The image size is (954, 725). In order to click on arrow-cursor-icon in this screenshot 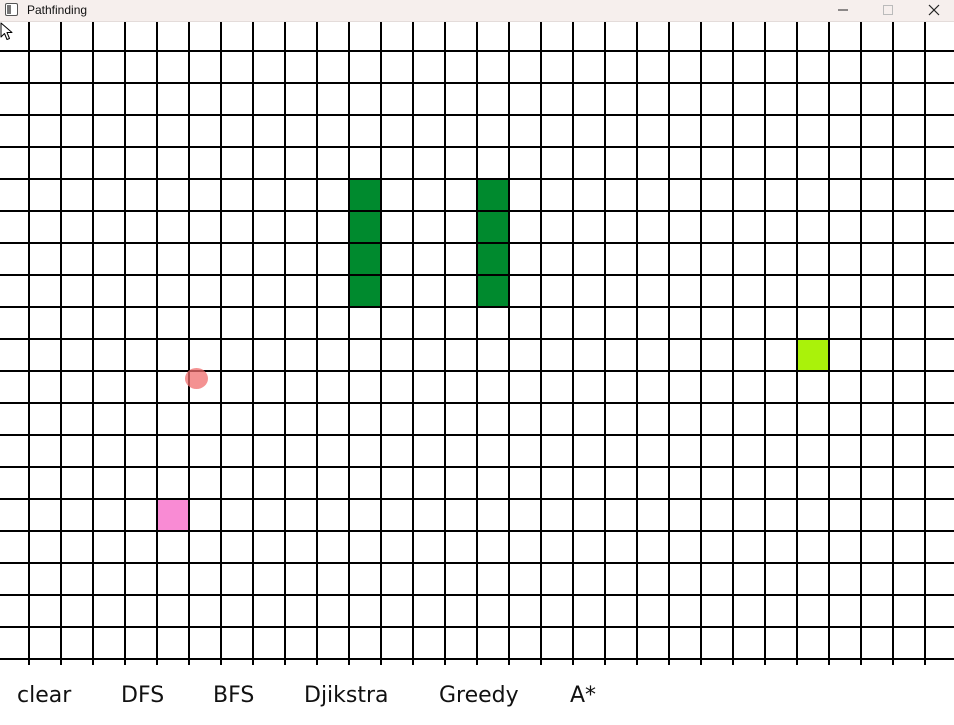, I will do `click(6, 31)`.